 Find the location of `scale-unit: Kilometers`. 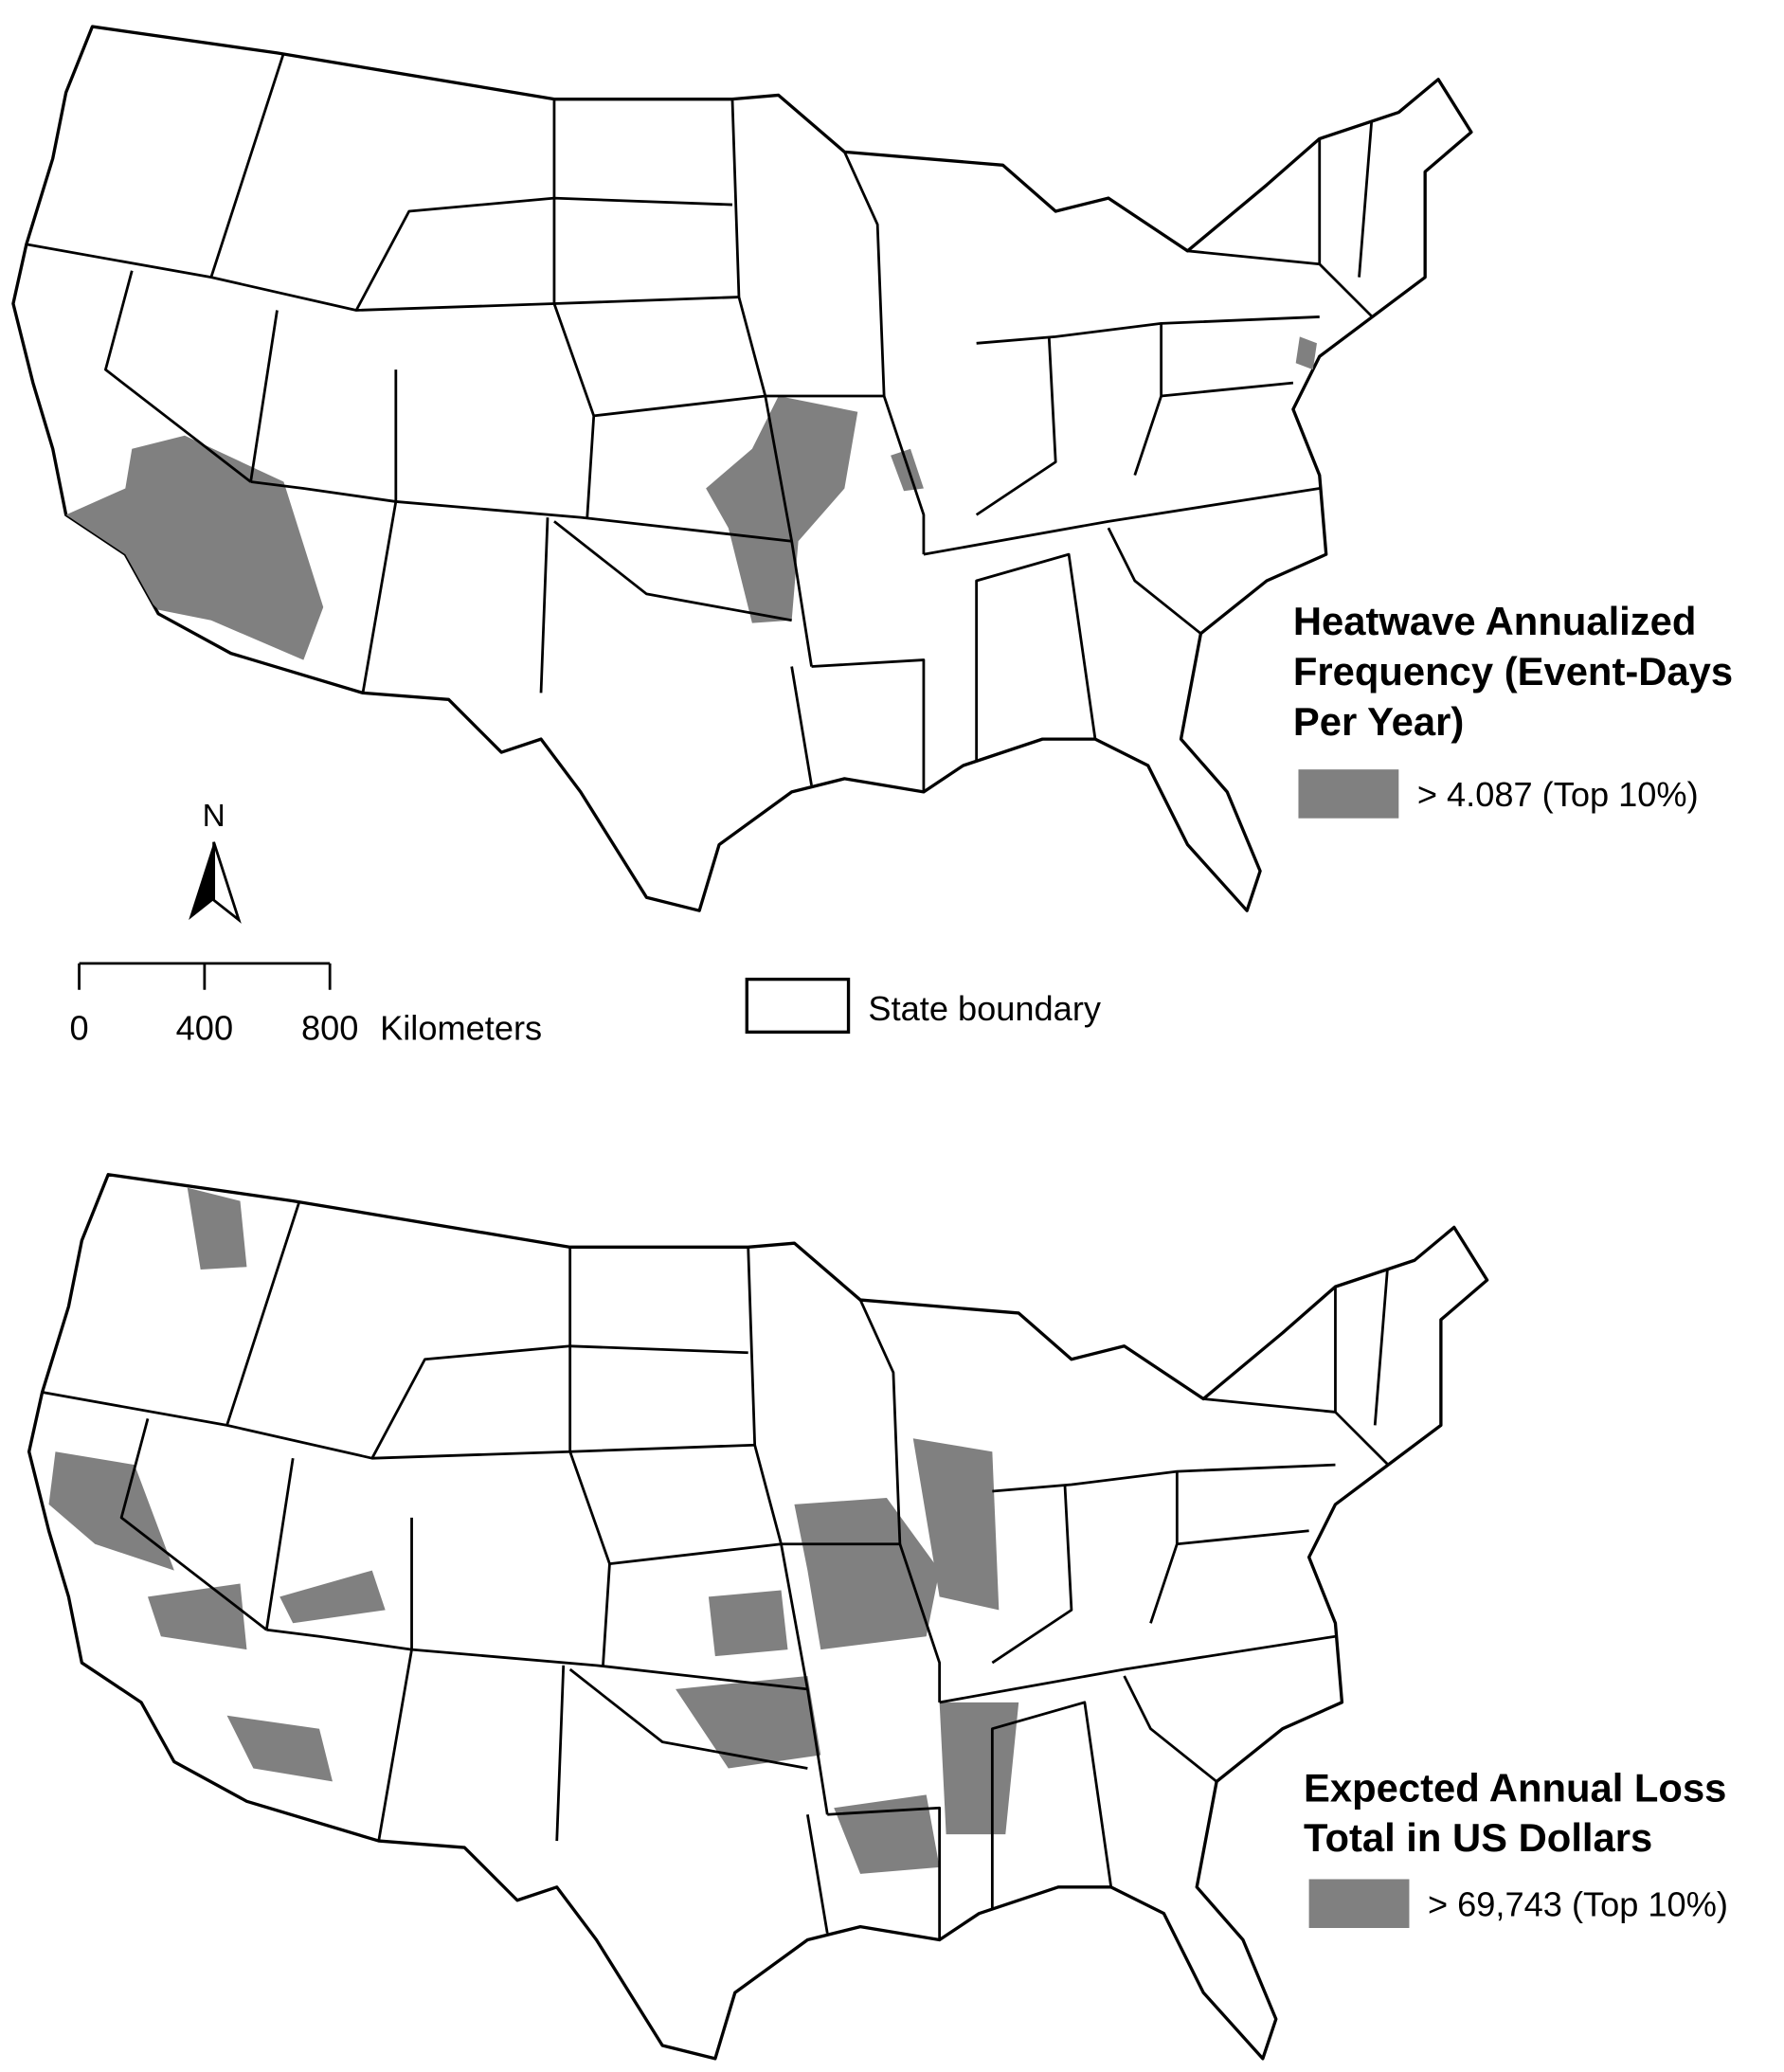

scale-unit: Kilometers is located at coordinates (461, 1028).